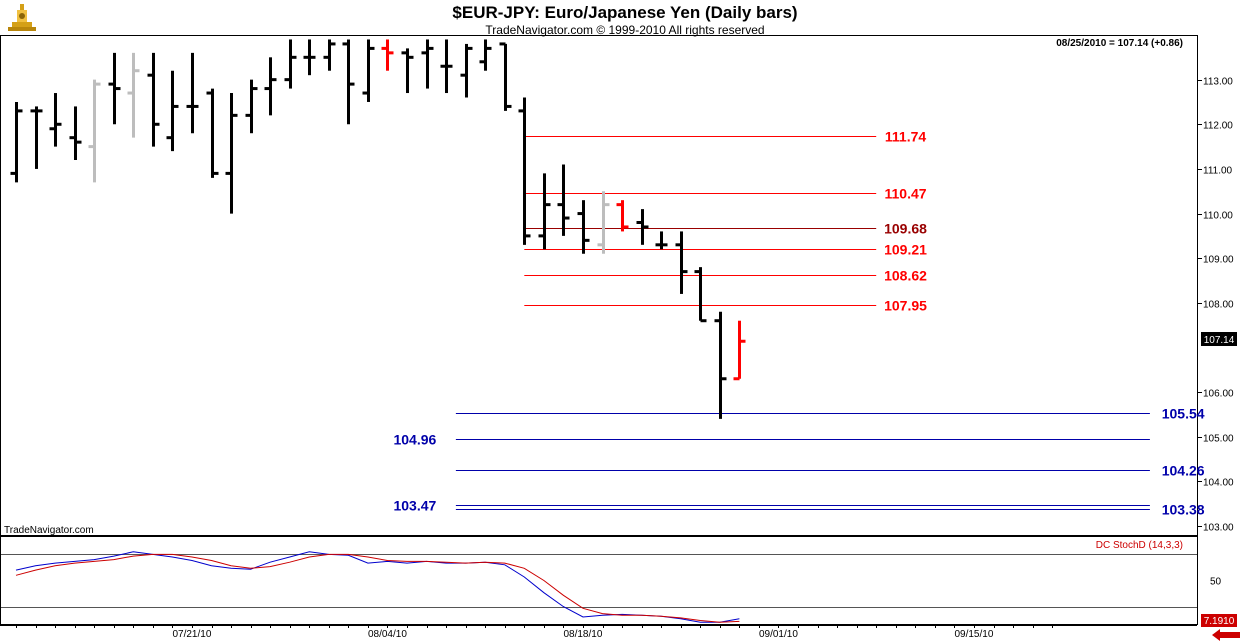 This screenshot has height=643, width=1250. I want to click on level-label-1: 110.47, so click(905, 194).